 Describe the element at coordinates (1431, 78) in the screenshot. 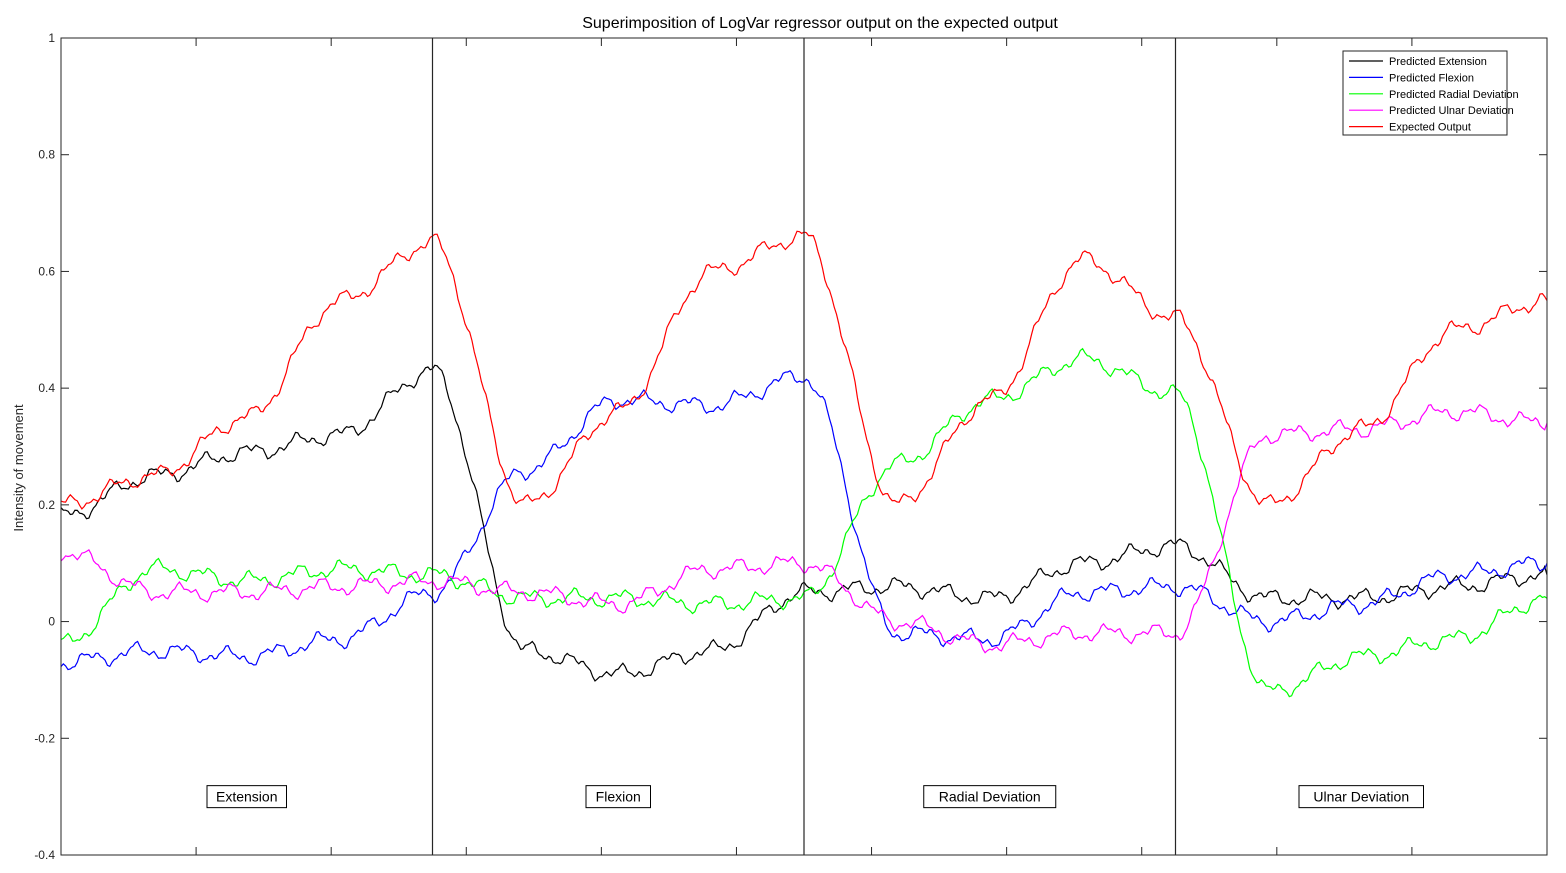

I see `legend-label: Predicted Flexion` at that location.